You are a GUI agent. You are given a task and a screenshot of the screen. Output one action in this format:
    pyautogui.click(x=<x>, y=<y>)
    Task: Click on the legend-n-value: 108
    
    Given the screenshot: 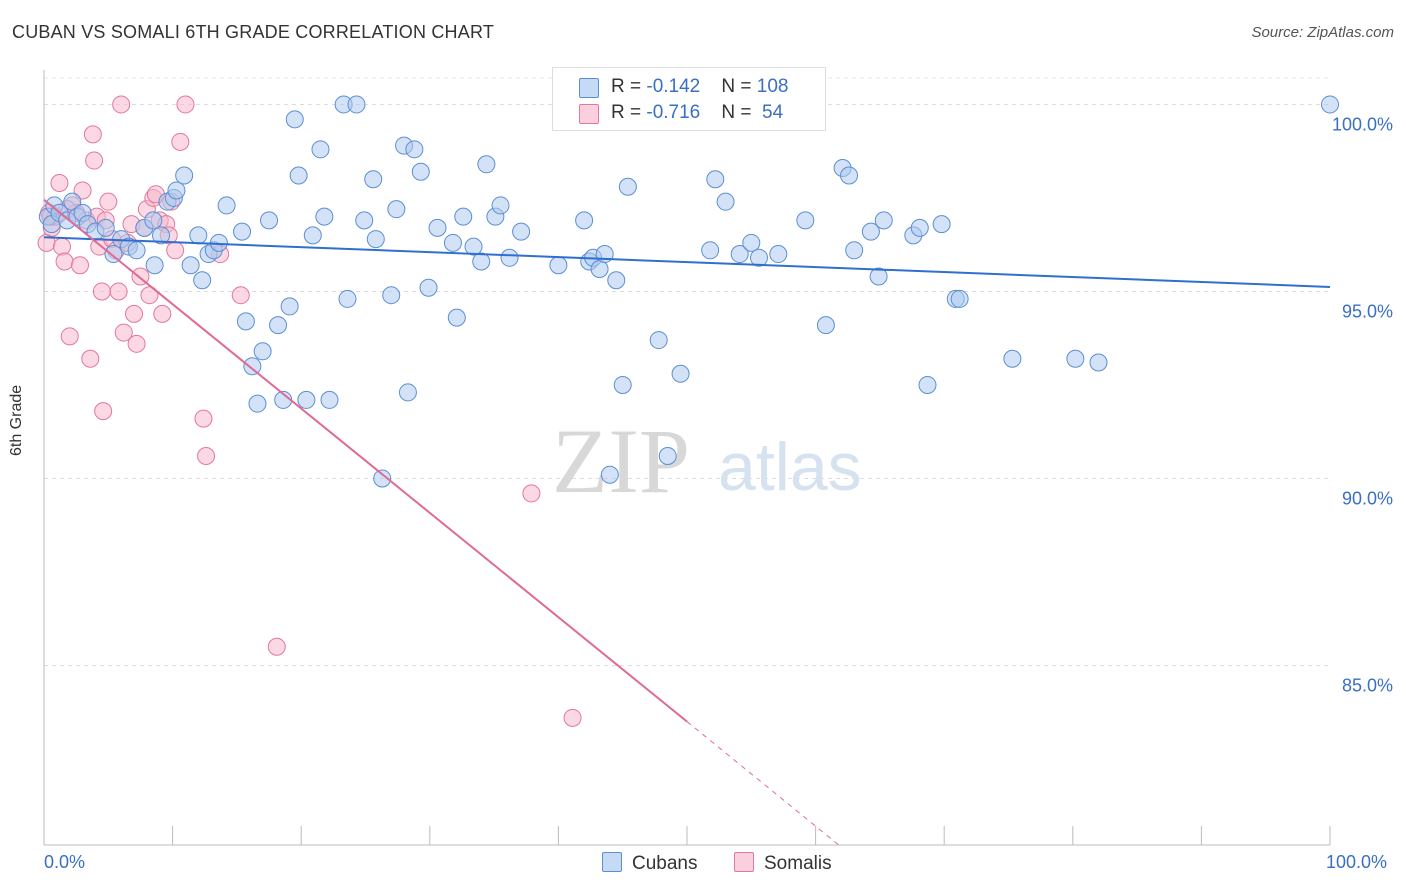 What is the action you would take?
    pyautogui.click(x=772, y=86)
    